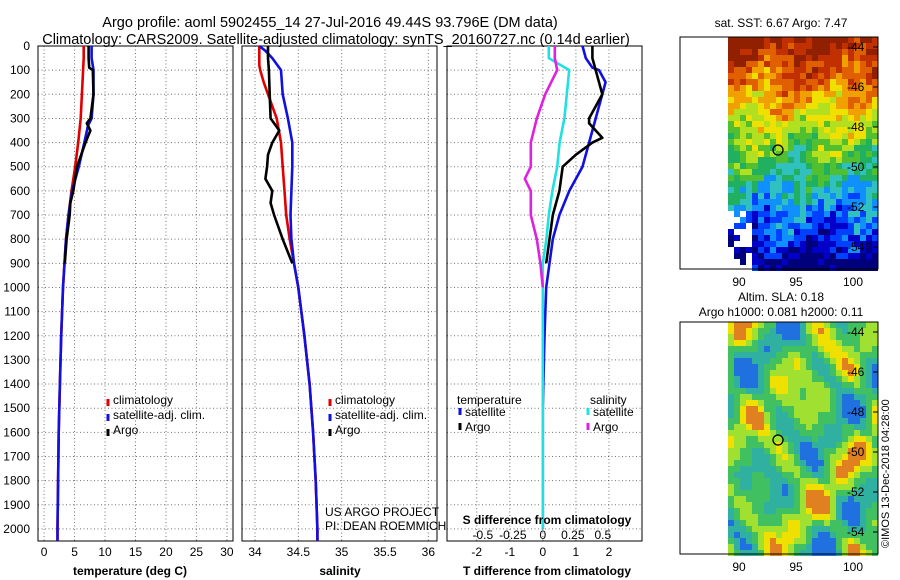  What do you see at coordinates (781, 312) in the screenshot?
I see `sla-map-title2: Argo h1000: 0.081 h2000: 0.11` at bounding box center [781, 312].